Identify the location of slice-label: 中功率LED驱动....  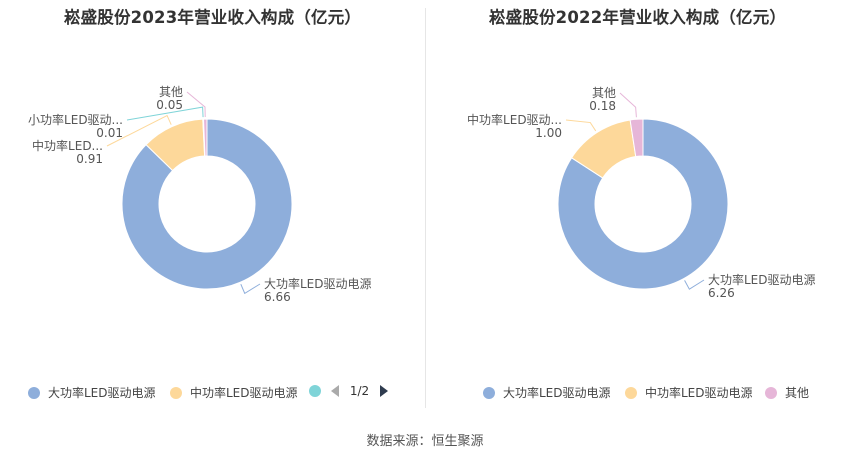
(514, 119).